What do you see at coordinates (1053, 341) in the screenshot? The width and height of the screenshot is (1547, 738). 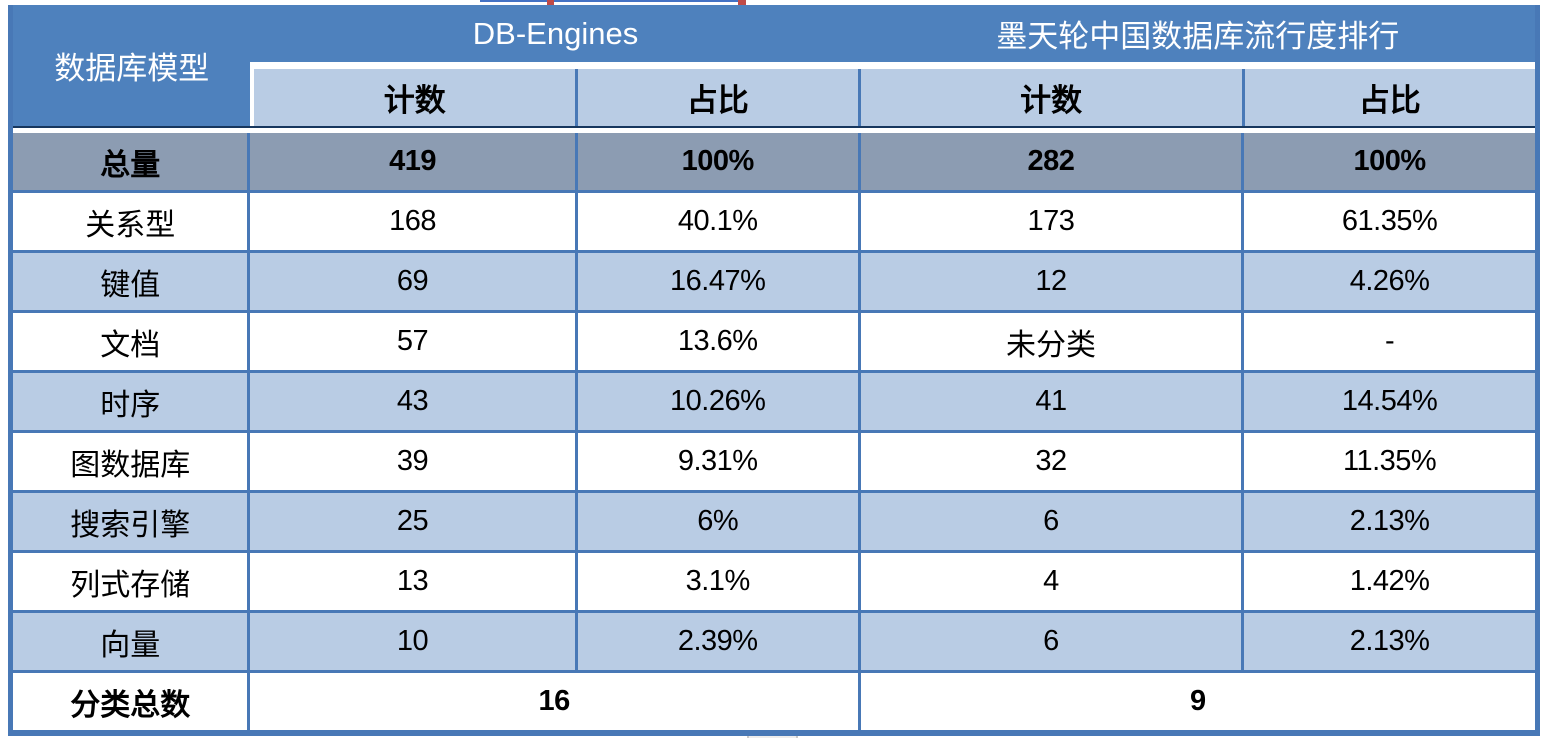 I see `cell-value: 未分类` at bounding box center [1053, 341].